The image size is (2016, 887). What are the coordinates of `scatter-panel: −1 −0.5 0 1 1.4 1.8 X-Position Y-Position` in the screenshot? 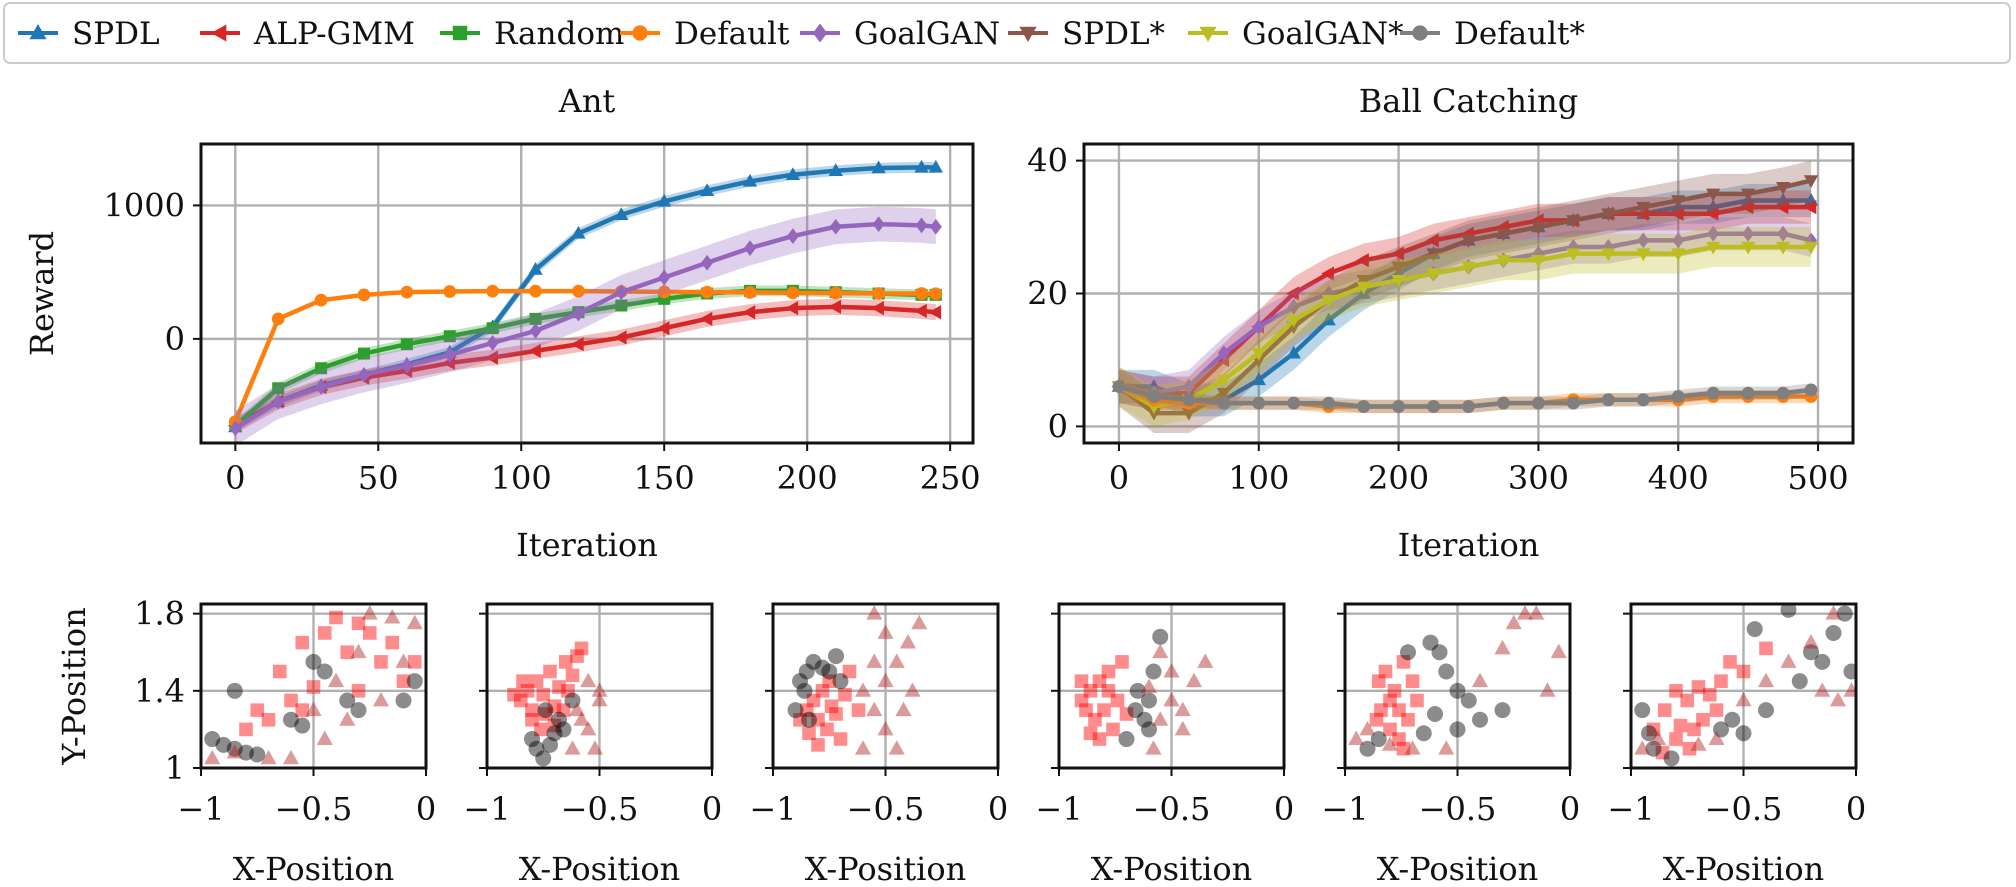 It's located at (245, 741).